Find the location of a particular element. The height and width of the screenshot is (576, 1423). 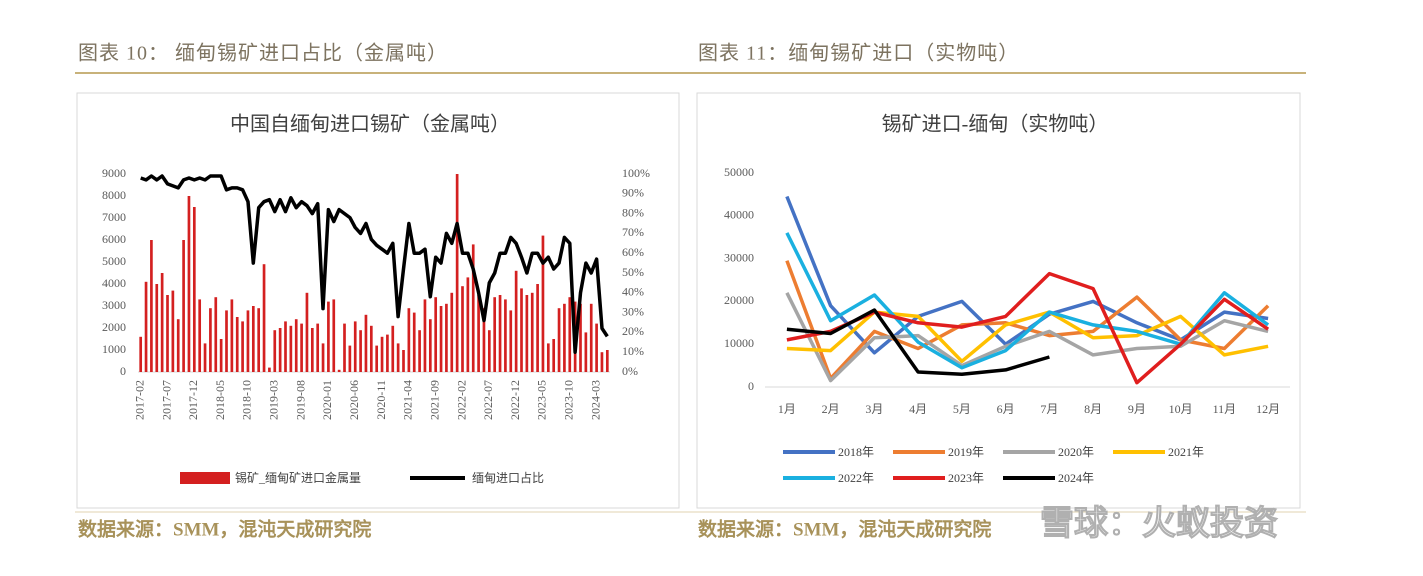

chart-title: 中国自缅甸进口锡矿（金属吨） is located at coordinates (370, 124).